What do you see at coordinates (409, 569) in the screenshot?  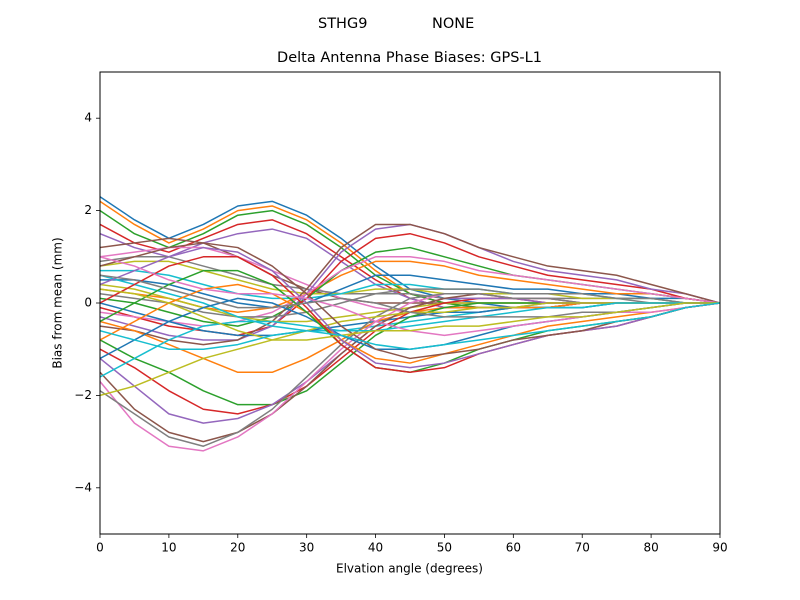 I see `x-axis-label: Elvation angle (degrees)` at bounding box center [409, 569].